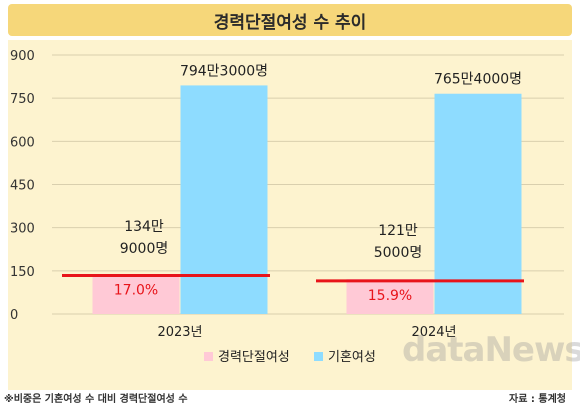 The width and height of the screenshot is (580, 408). Describe the element at coordinates (96, 399) in the screenshot. I see `footnote: ※비중은 기혼여성 수 대비 경력단절여성 수` at that location.